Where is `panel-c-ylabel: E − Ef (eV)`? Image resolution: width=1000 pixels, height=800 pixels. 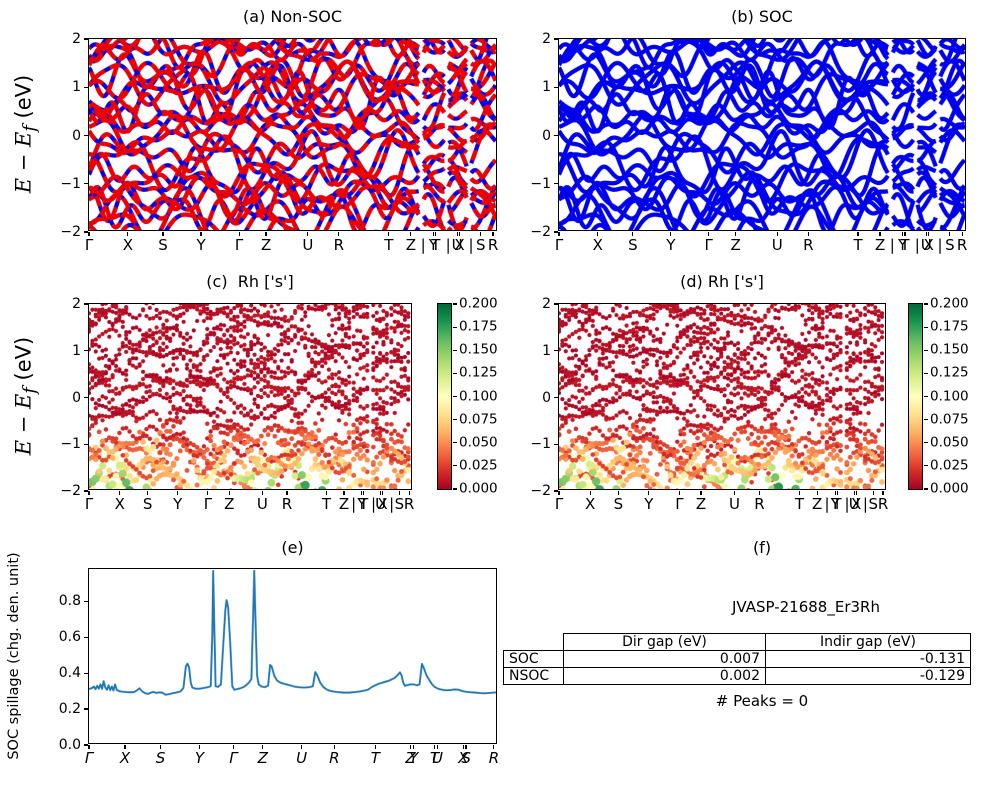 panel-c-ylabel: E − Ef (eV) is located at coordinates (26, 396).